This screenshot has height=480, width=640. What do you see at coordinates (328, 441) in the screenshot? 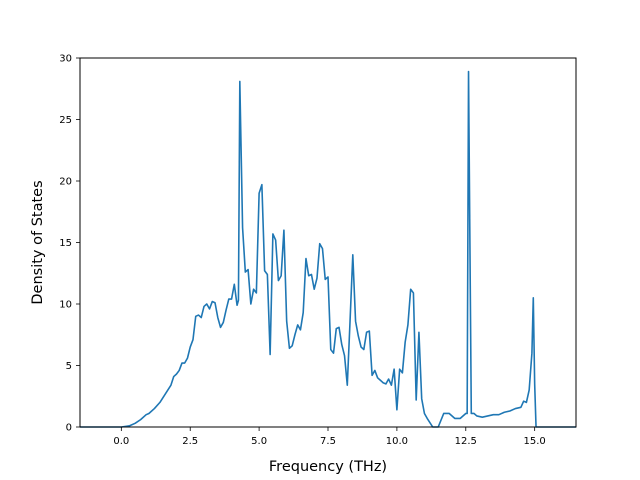
I see `x-tick-label: 7.5` at bounding box center [328, 441].